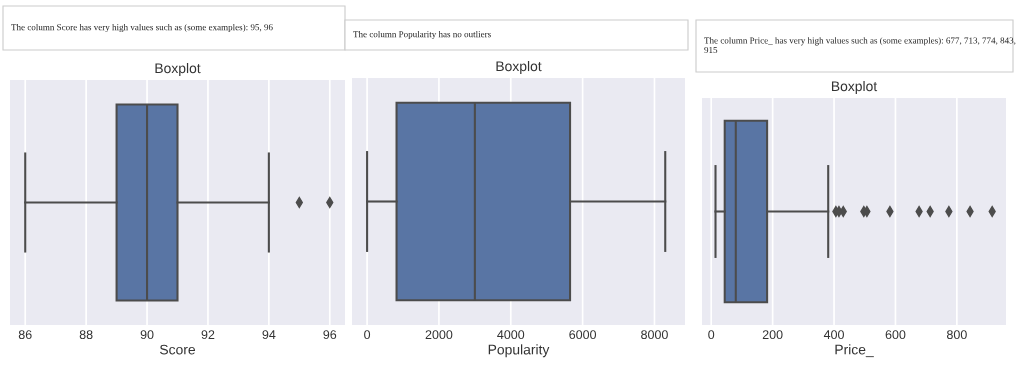  I want to click on x-tick-label: 96, so click(330, 335).